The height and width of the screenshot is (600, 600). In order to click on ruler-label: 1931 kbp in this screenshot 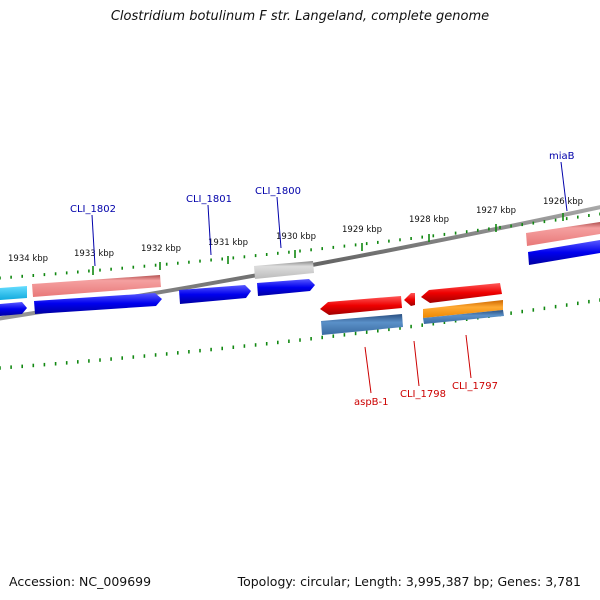, I will do `click(228, 243)`.